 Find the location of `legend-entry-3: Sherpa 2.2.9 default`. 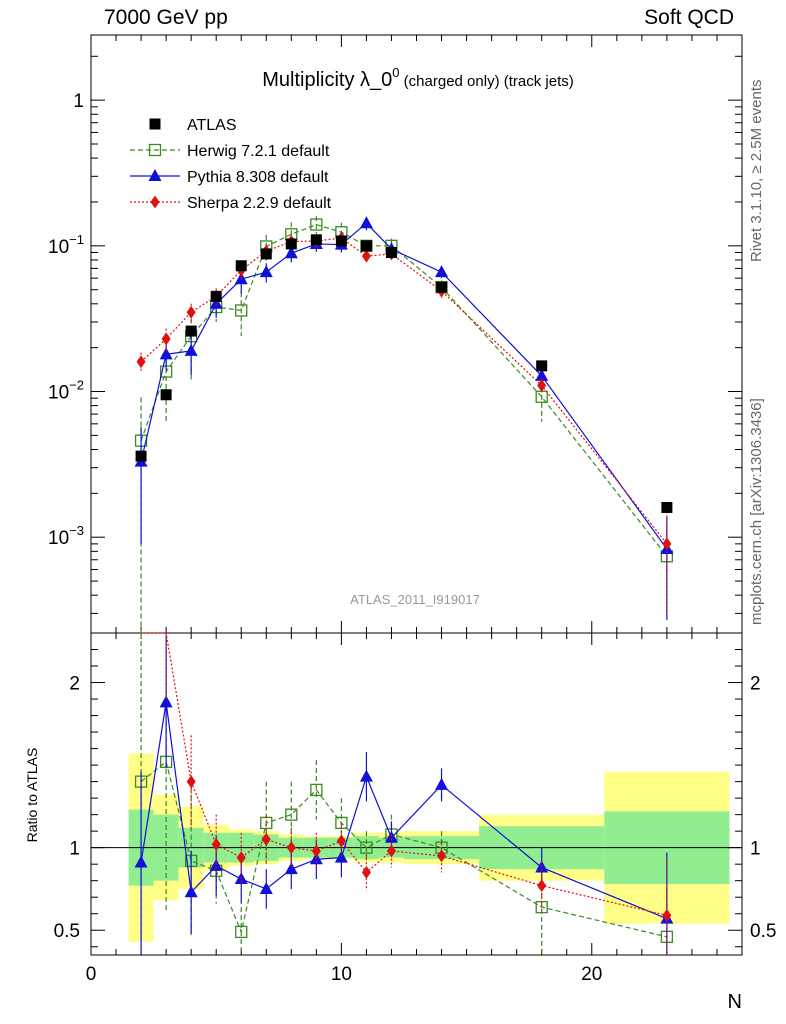

legend-entry-3: Sherpa 2.2.9 default is located at coordinates (231, 203).